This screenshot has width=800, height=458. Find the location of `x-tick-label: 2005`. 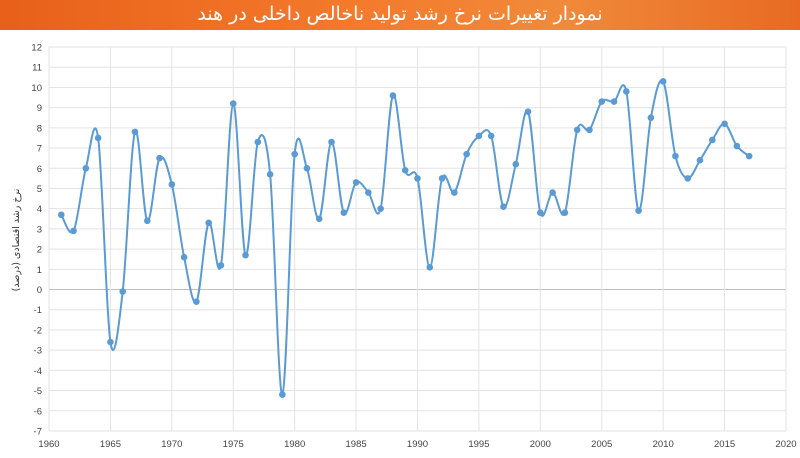

x-tick-label: 2005 is located at coordinates (601, 444).